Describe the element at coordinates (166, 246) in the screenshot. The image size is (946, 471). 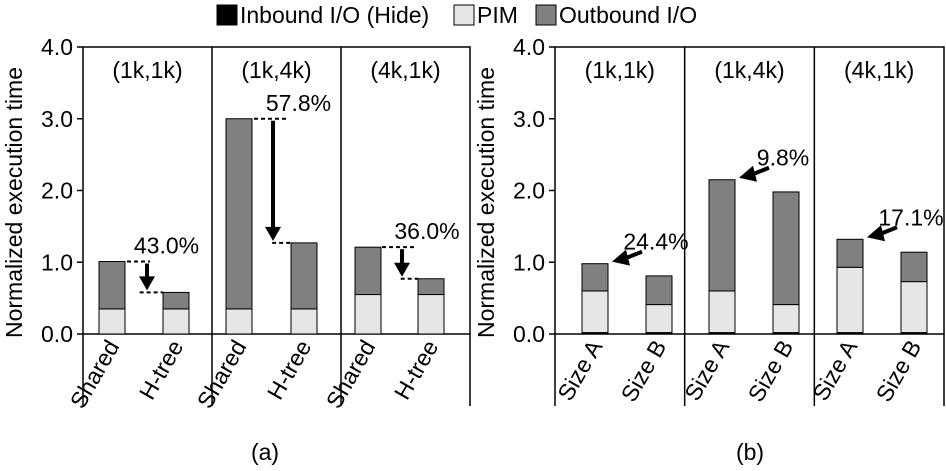
I see `reduction-label: 43.0%` at that location.